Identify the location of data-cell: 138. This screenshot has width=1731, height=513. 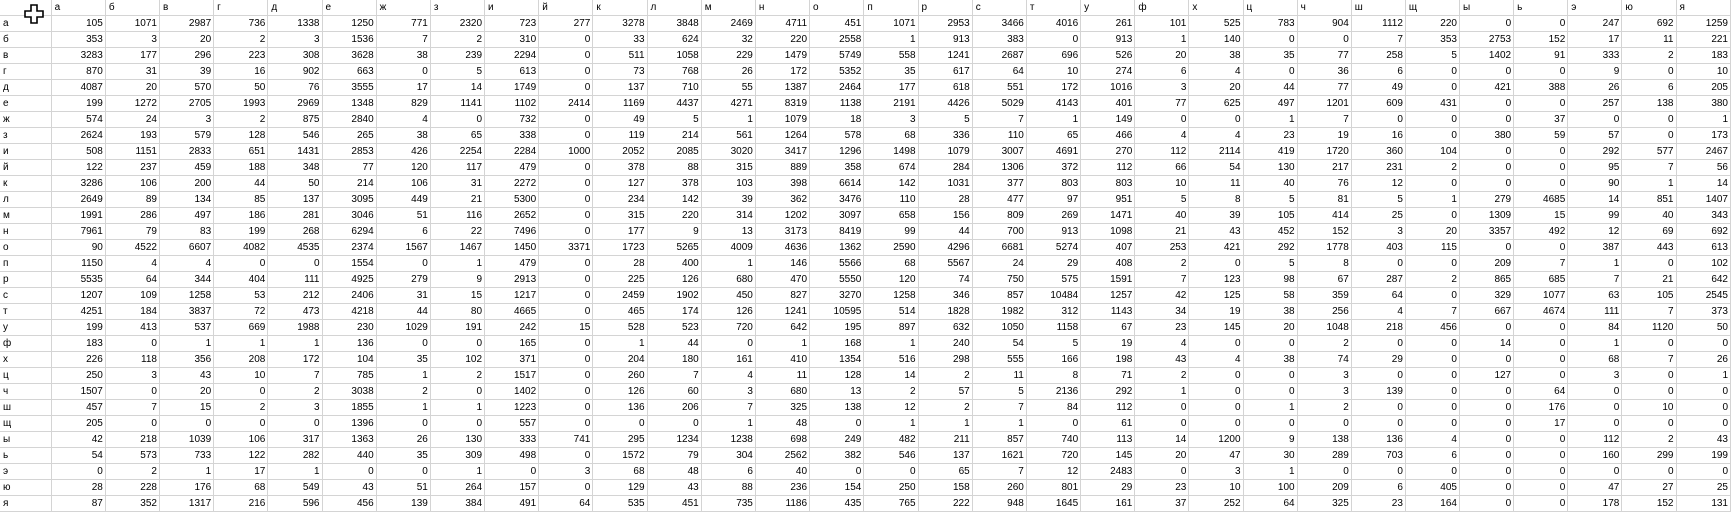
(837, 408).